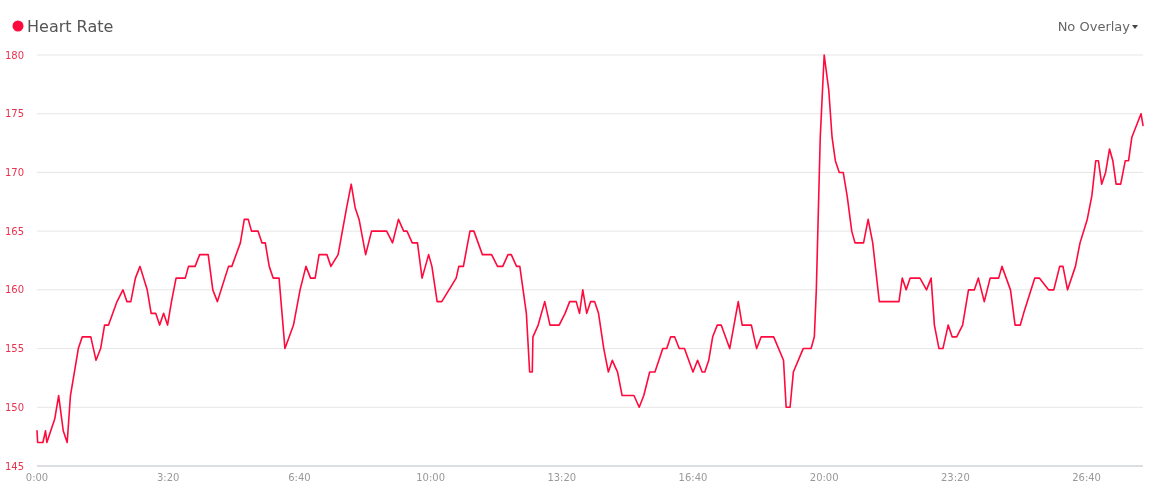 The width and height of the screenshot is (1157, 500). I want to click on text: No Overlay, so click(1094, 26).